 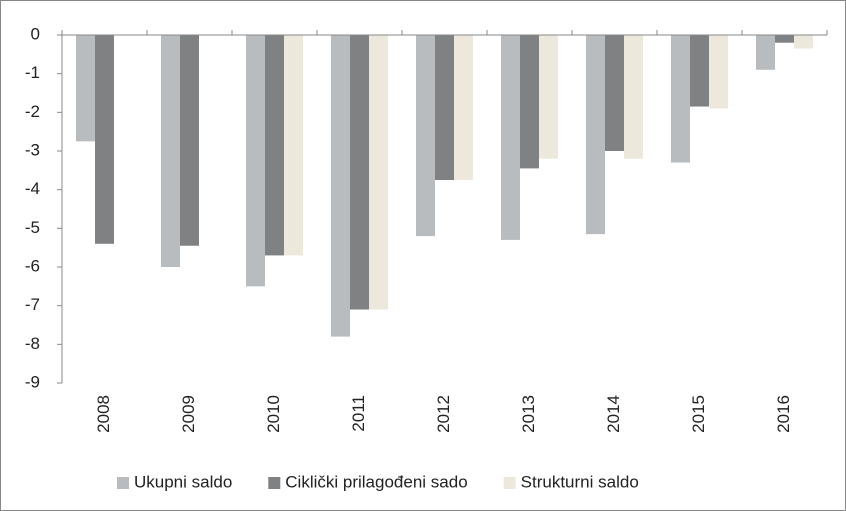 What do you see at coordinates (32, 304) in the screenshot?
I see `y-tick-label: -7` at bounding box center [32, 304].